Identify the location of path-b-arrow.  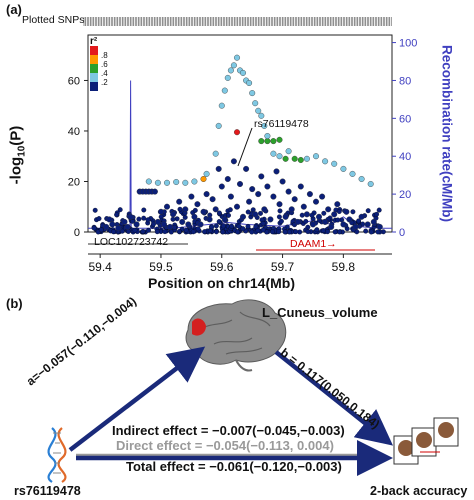
(334, 398).